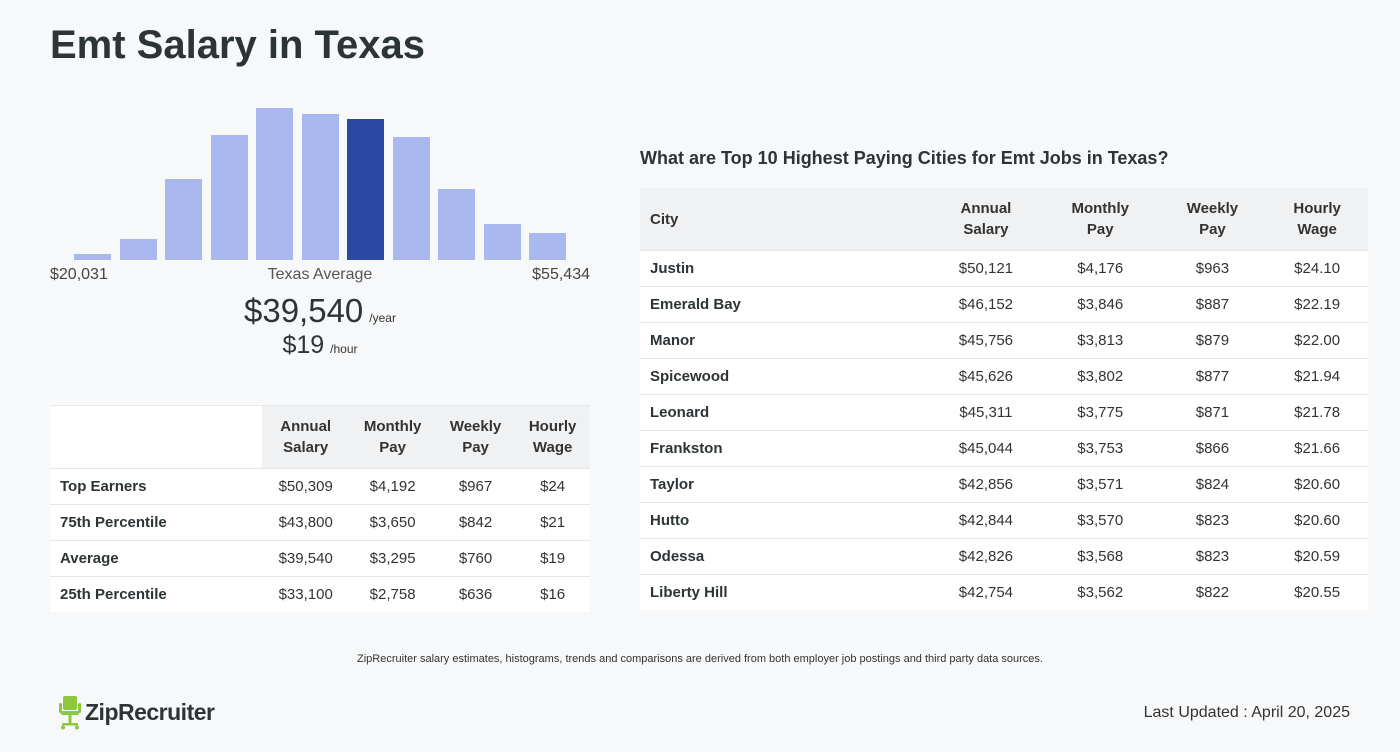  I want to click on hourly-cell: $21.94, so click(1317, 376).